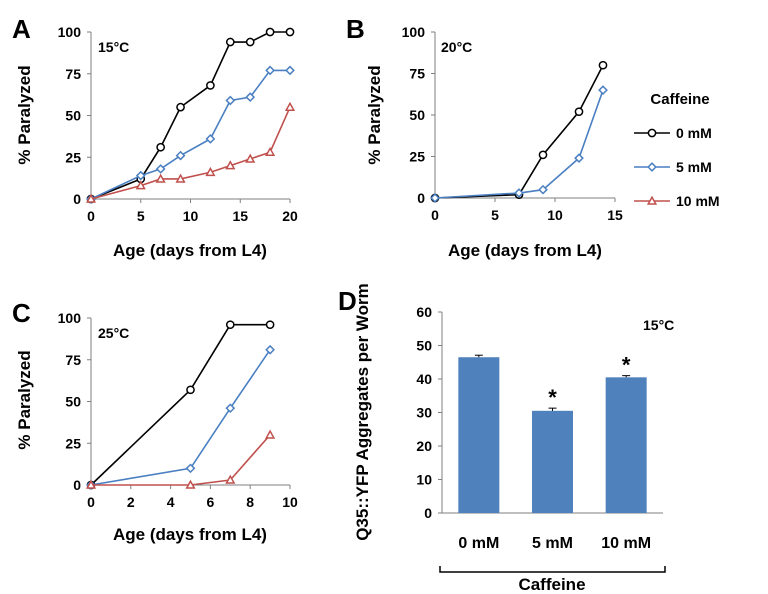 The width and height of the screenshot is (768, 594). What do you see at coordinates (21, 313) in the screenshot?
I see `panel-letter: C` at bounding box center [21, 313].